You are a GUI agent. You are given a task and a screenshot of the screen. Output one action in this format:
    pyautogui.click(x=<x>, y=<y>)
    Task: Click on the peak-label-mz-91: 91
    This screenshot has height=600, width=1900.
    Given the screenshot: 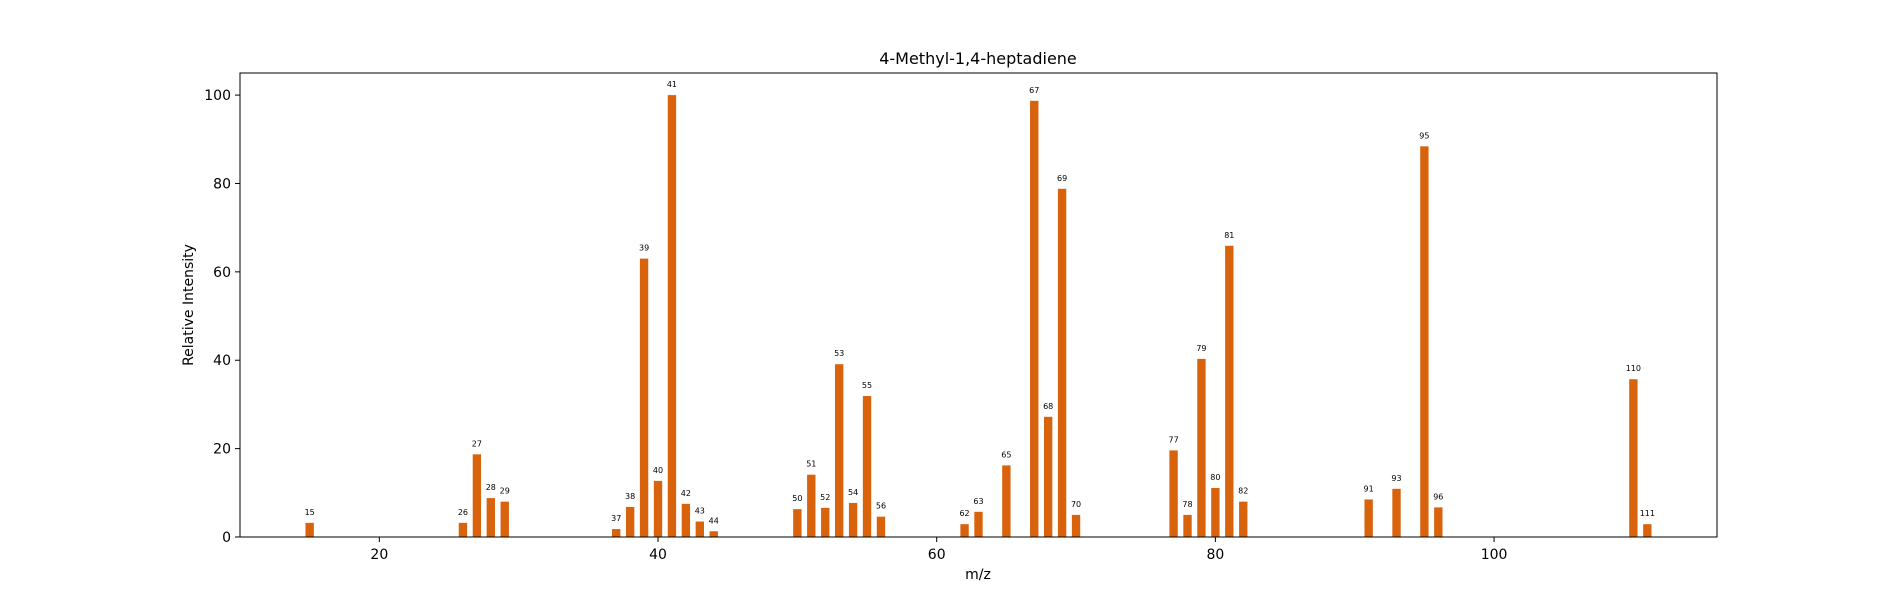 What is the action you would take?
    pyautogui.click(x=1369, y=488)
    